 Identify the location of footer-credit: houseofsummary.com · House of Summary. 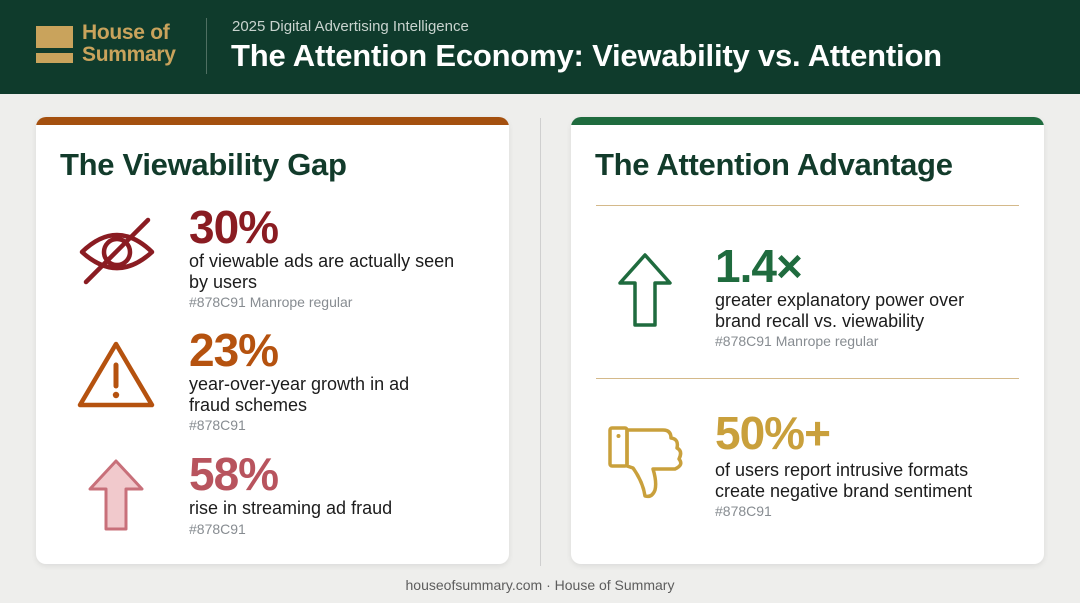
(540, 585).